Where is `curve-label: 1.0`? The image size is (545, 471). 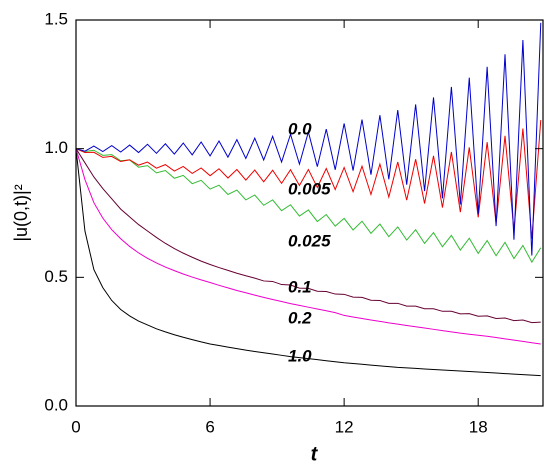
curve-label: 1.0 is located at coordinates (300, 355).